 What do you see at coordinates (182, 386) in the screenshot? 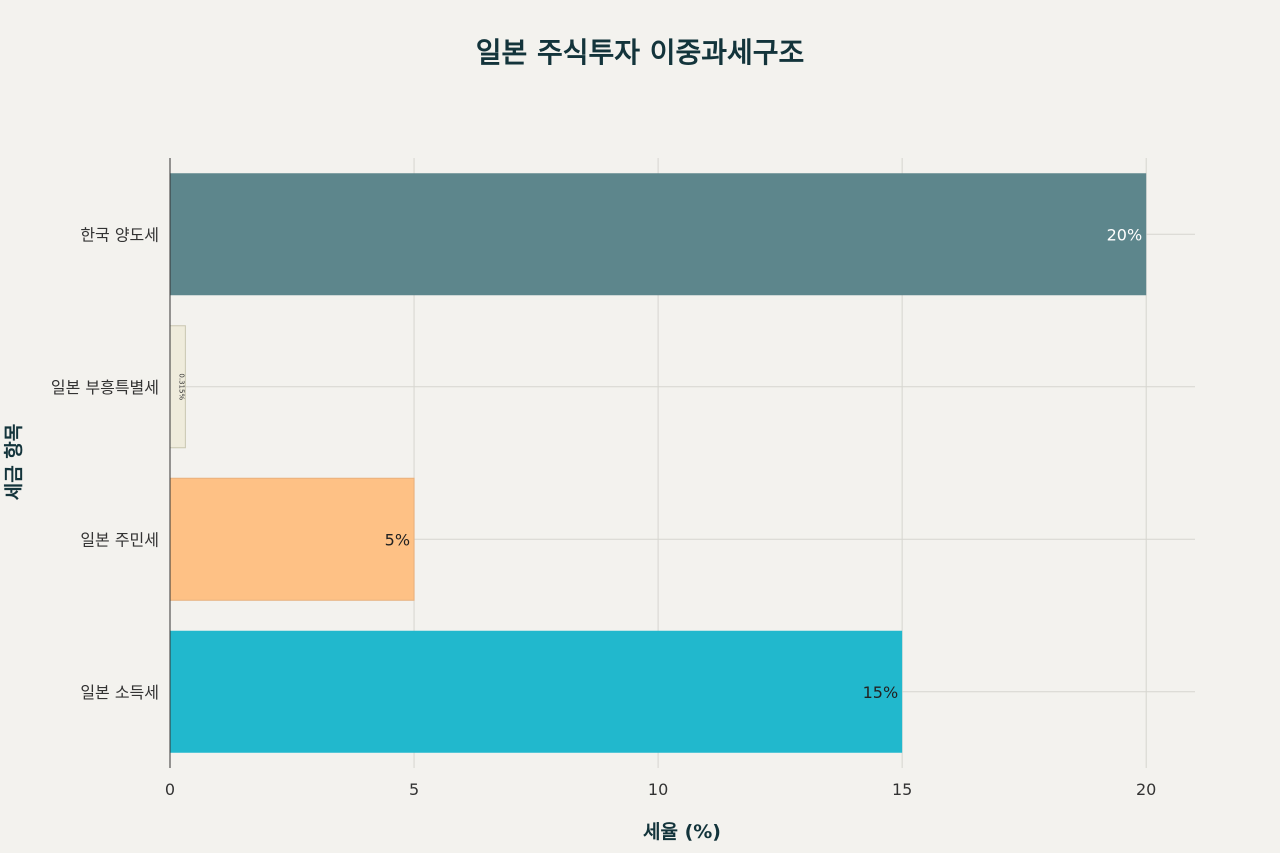
I see `bar-value-label: 0.315%` at bounding box center [182, 386].